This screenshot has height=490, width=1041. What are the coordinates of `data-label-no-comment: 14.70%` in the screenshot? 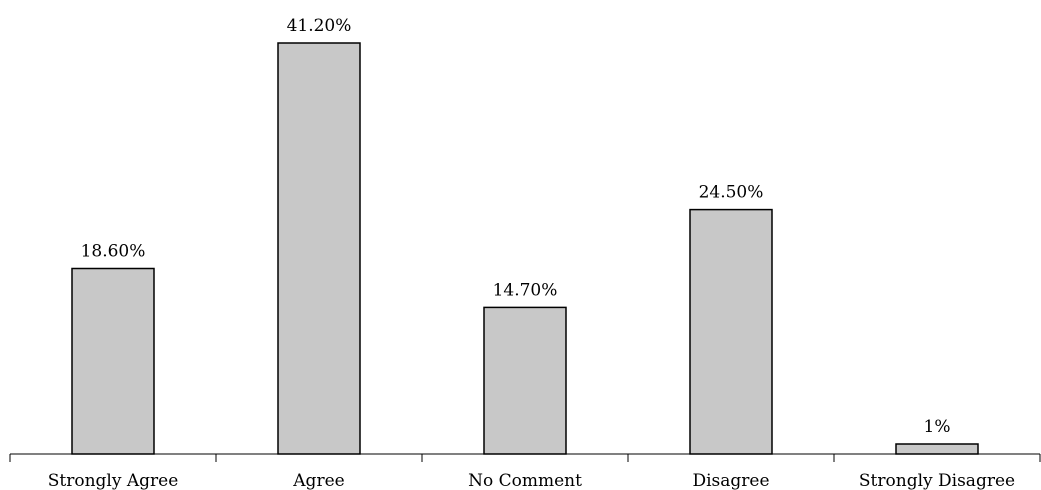 It's located at (525, 290).